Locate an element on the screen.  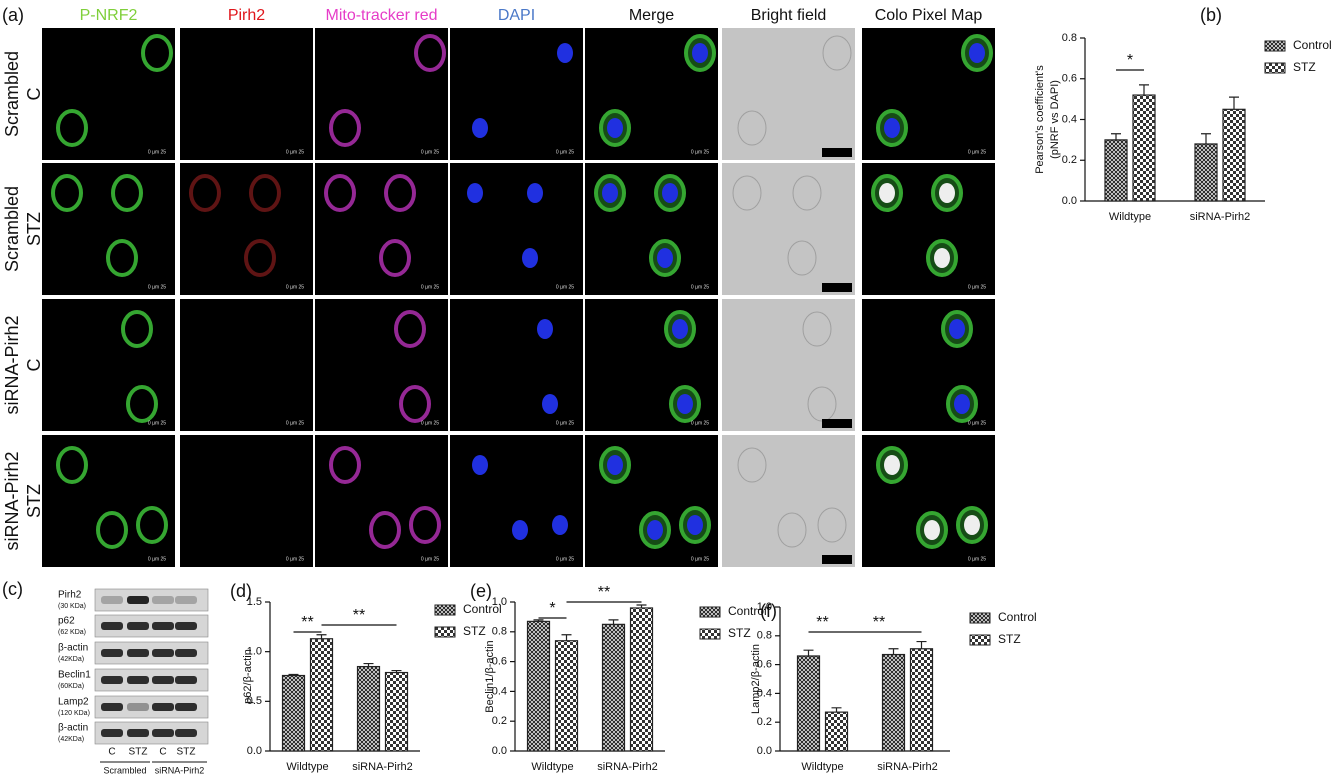
protein-weight: (42KDa) is located at coordinates (71, 659).